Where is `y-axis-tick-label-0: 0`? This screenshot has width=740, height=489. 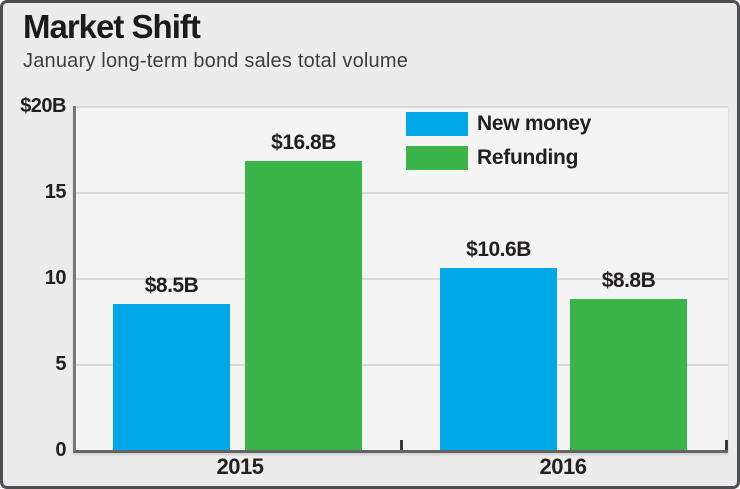
y-axis-tick-label-0: 0 is located at coordinates (60, 450).